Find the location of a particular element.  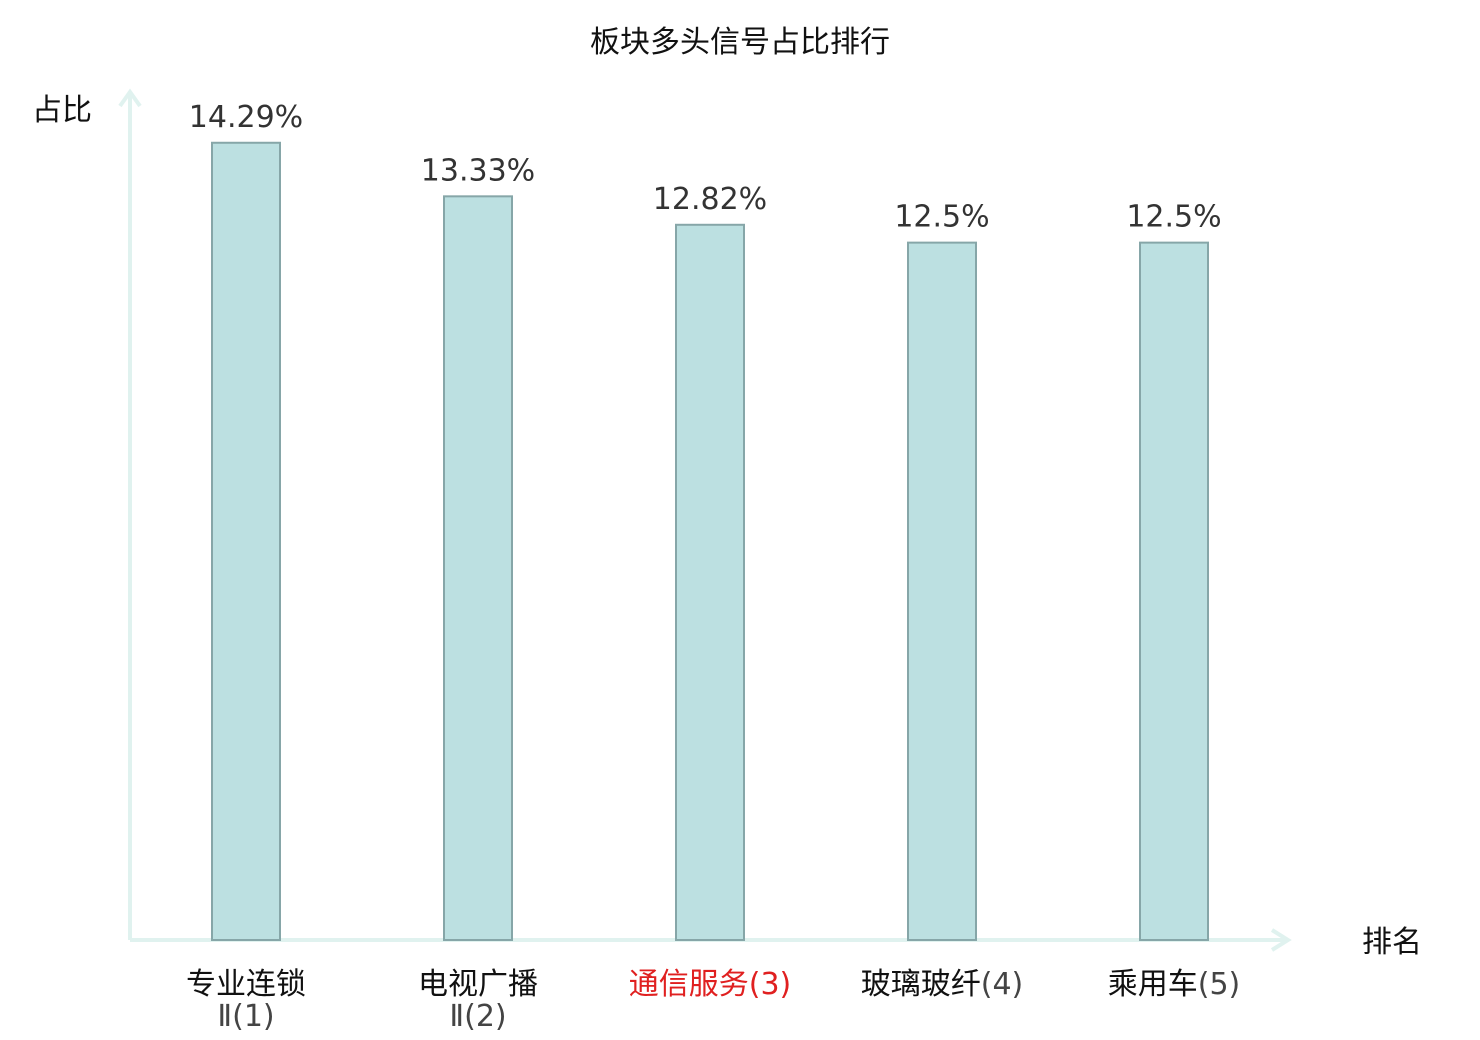

category-label-3: 通信服务(3) is located at coordinates (710, 984).